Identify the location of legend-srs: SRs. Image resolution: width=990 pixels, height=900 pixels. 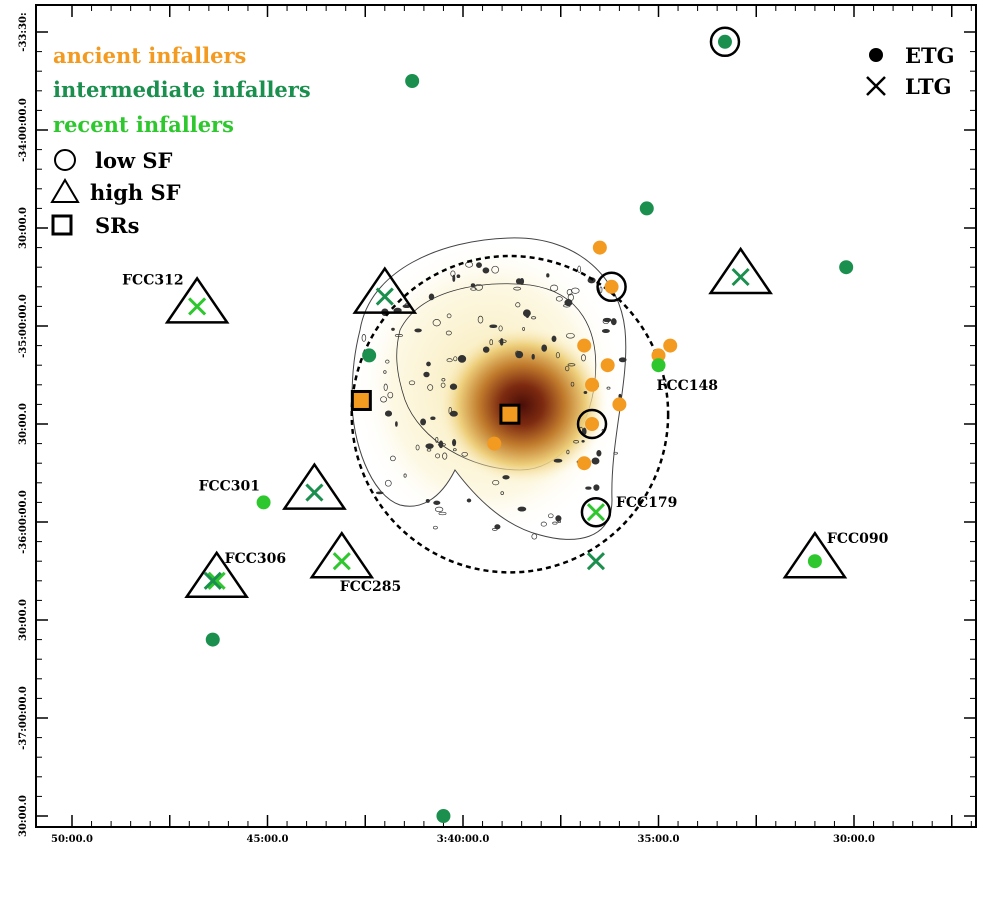
(117, 225).